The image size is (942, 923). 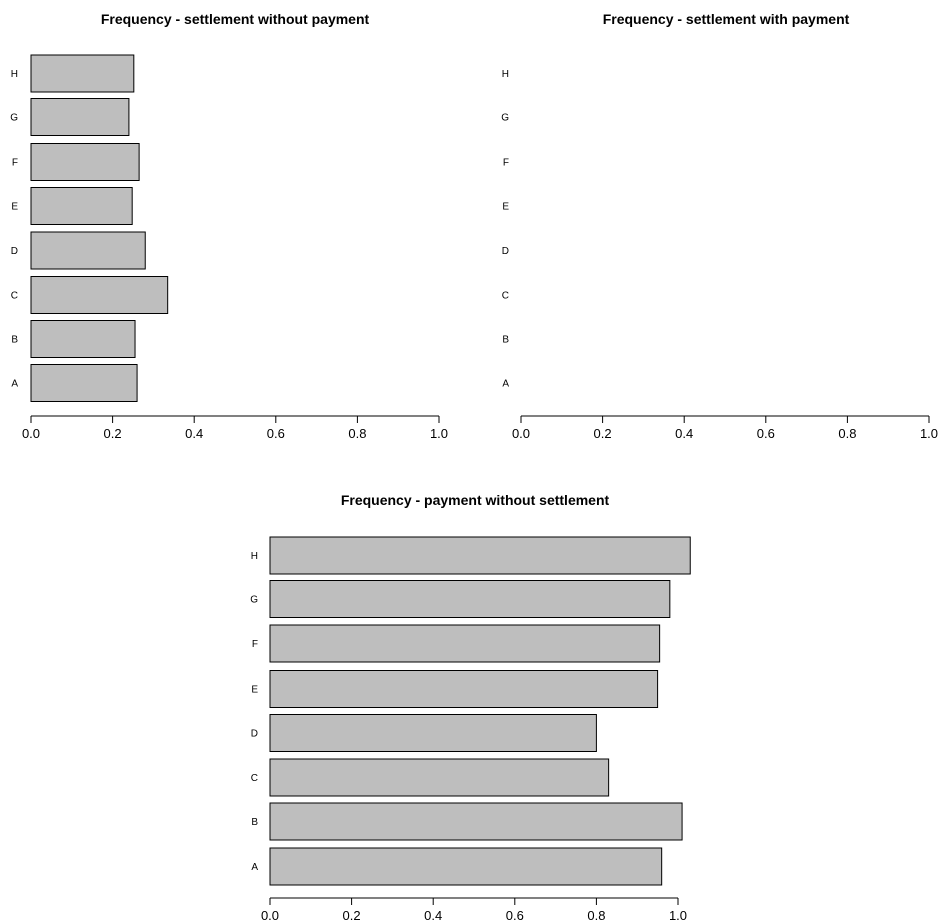 I want to click on chart-title: Frequency - settlement without payment, so click(x=235, y=19).